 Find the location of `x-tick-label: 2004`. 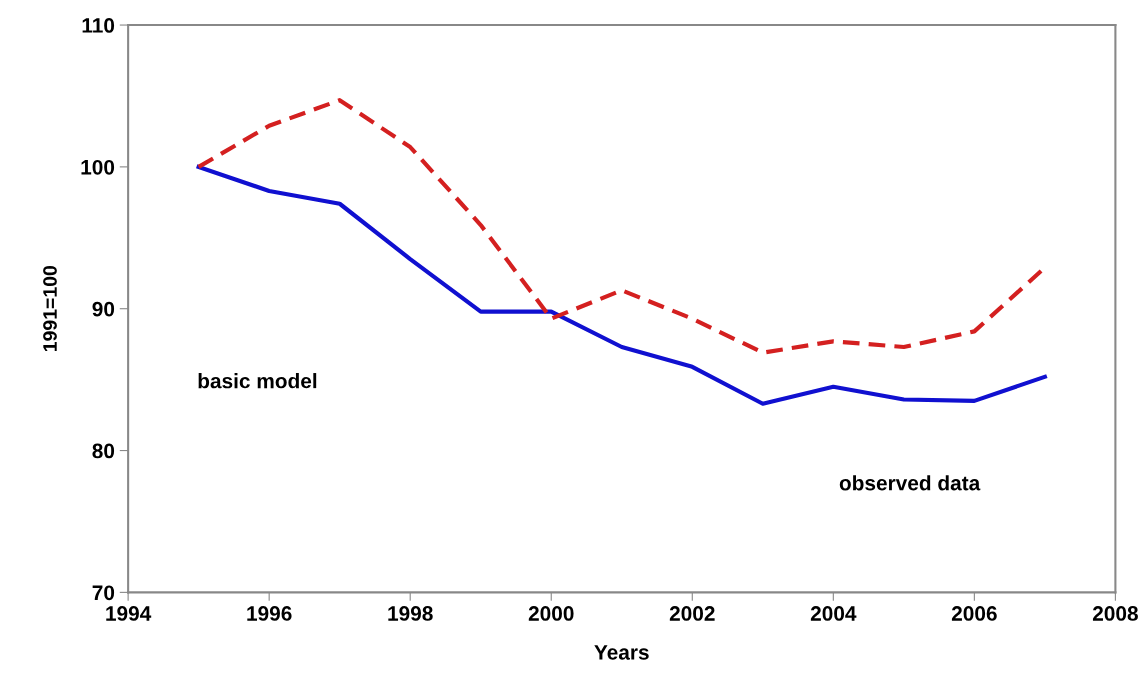

x-tick-label: 2004 is located at coordinates (833, 613).